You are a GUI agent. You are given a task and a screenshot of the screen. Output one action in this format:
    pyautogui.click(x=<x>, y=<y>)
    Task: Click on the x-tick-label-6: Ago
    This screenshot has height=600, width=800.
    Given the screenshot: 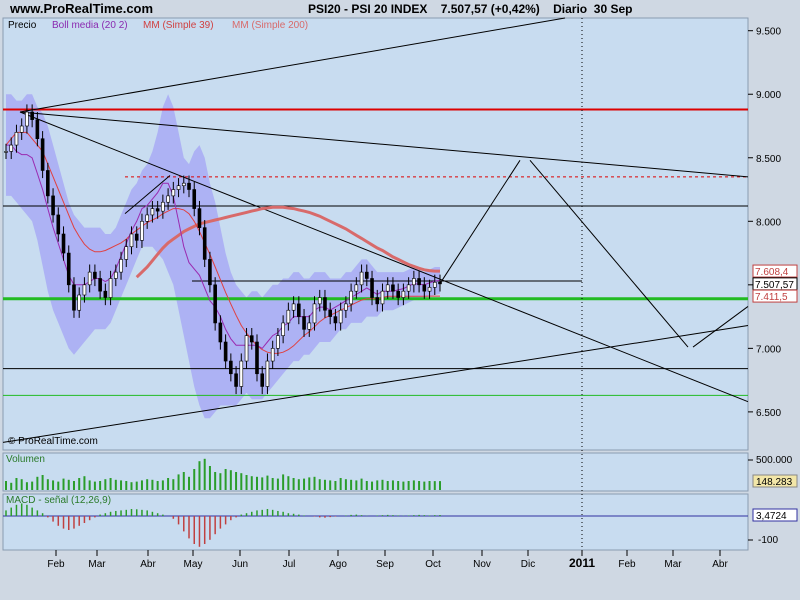 What is the action you would take?
    pyautogui.click(x=338, y=564)
    